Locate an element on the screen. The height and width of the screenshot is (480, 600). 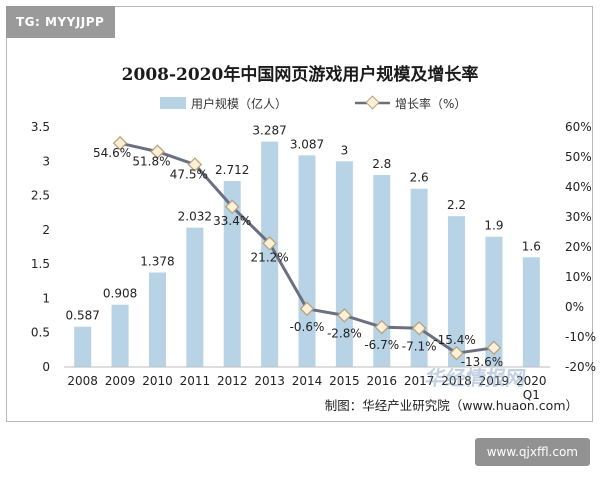
x-tick-label: 2019 is located at coordinates (494, 381).